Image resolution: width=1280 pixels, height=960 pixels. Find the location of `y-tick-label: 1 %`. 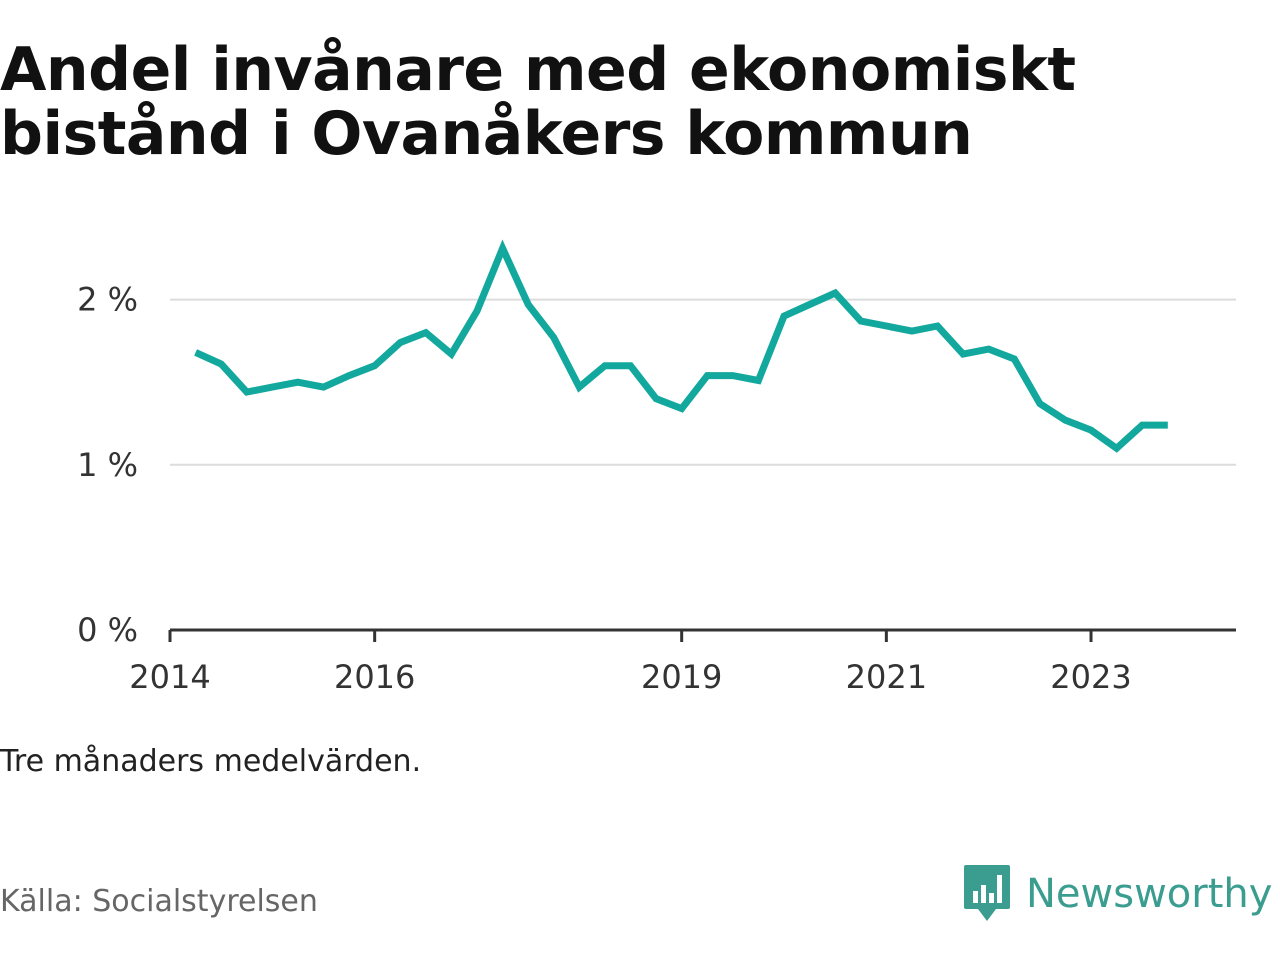

y-tick-label: 1 % is located at coordinates (107, 465).